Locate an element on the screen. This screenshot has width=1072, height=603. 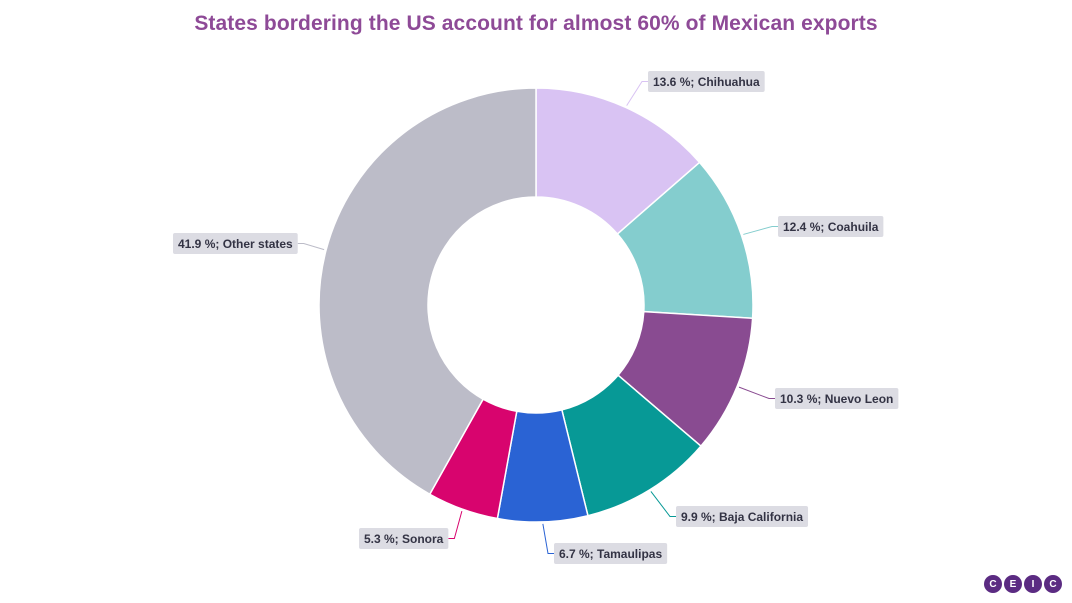
data-label-text: 6.7 %; Tamaulipas is located at coordinates (610, 554).